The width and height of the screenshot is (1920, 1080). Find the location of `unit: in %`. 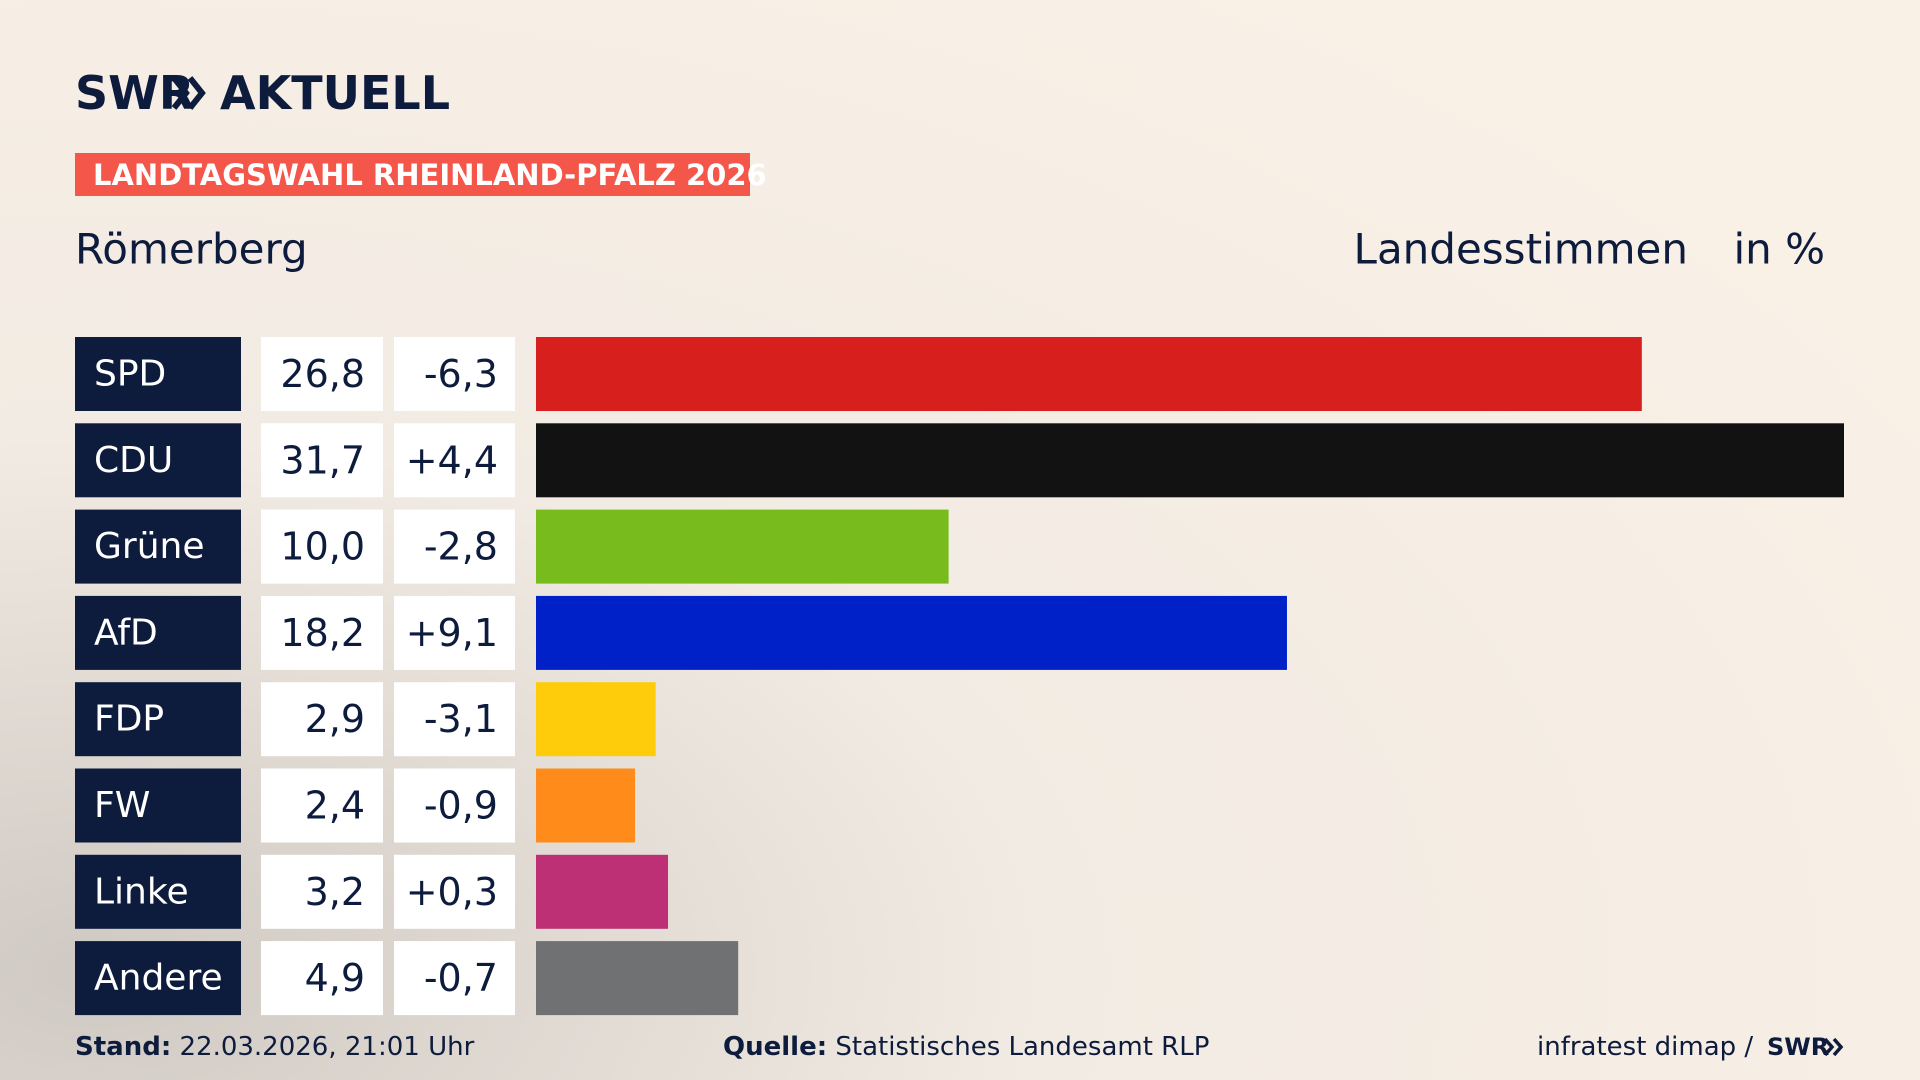

unit: in % is located at coordinates (1779, 249).